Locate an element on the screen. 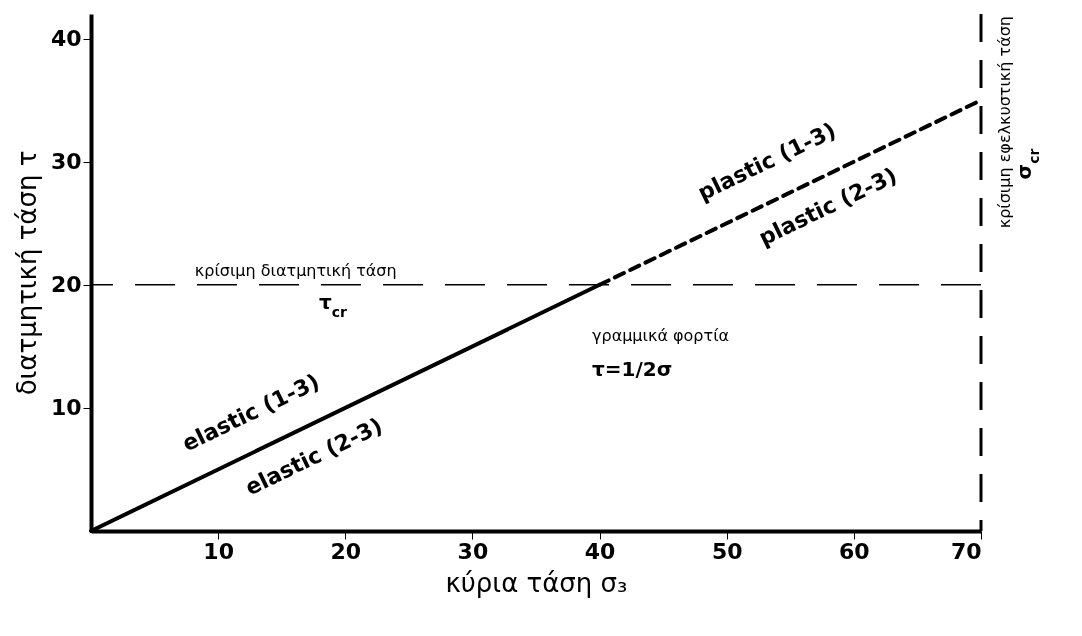  annotation: τ$_{cr}$ is located at coordinates (333, 305).